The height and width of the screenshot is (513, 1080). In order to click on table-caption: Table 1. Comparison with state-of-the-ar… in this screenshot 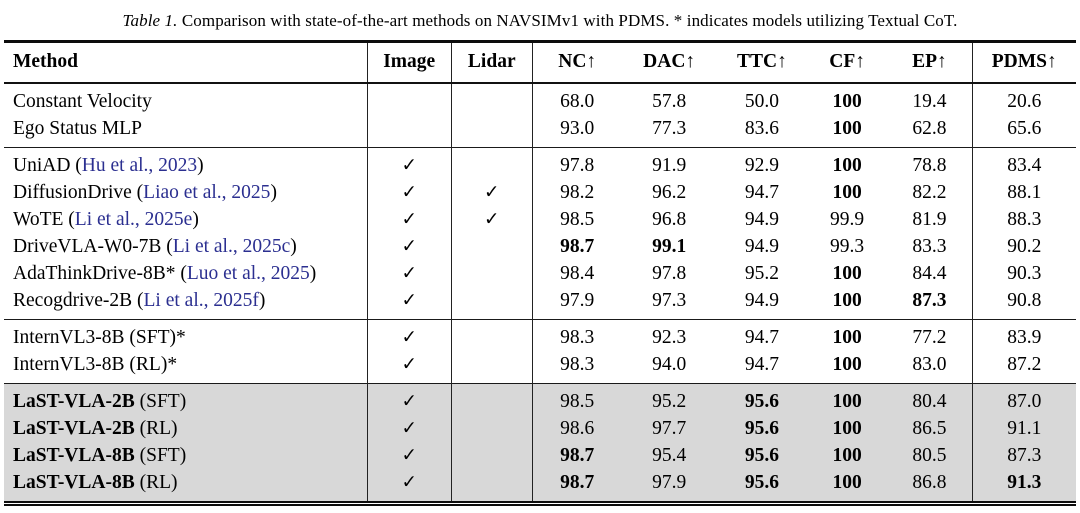, I will do `click(540, 20)`.